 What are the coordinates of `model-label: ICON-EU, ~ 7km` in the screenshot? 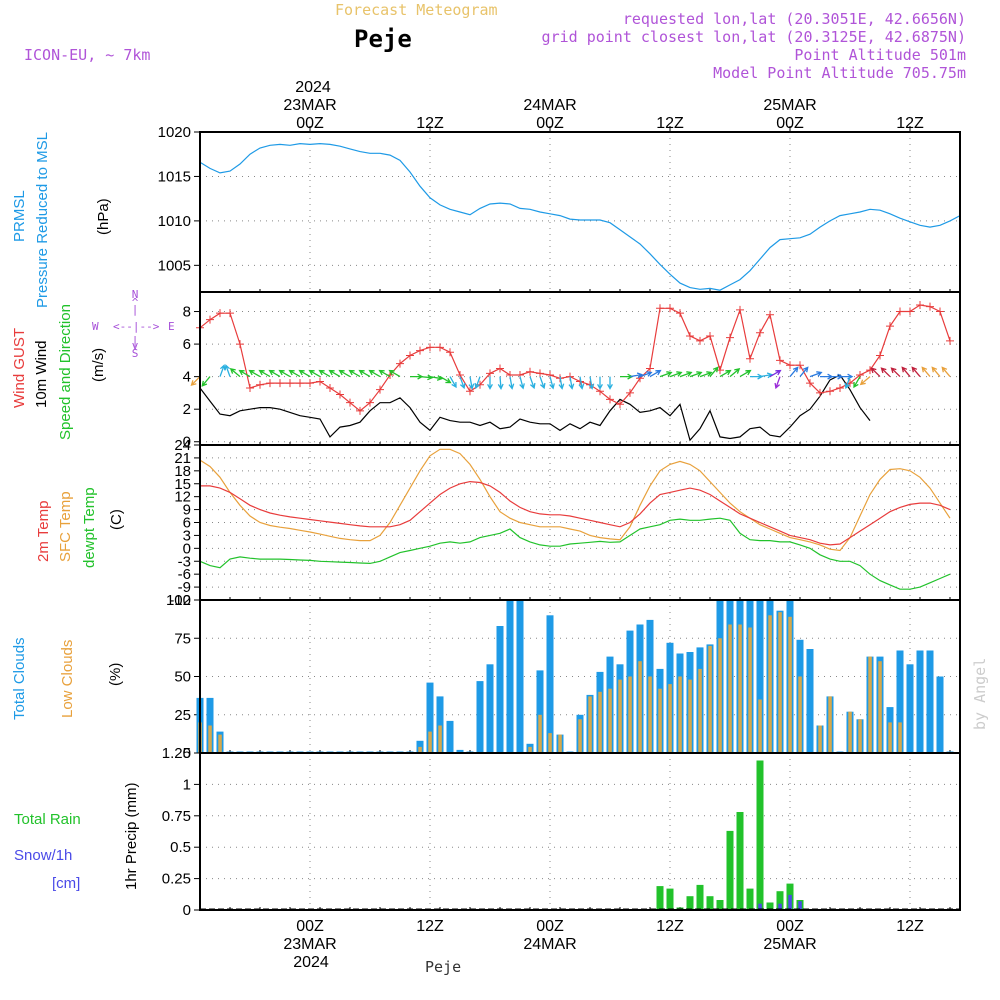 It's located at (87, 55).